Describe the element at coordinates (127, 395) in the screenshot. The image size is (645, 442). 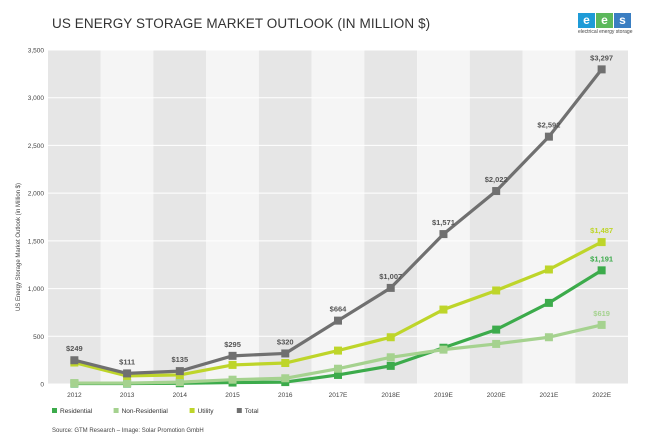
I see `x-tick-label: 2013` at that location.